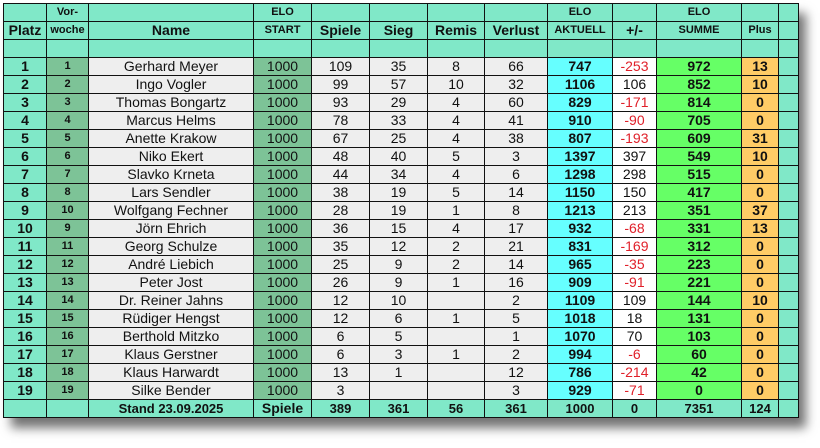 This screenshot has height=448, width=820. I want to click on table-row: 17 17 Klaus Gerstner 1000 6 3 1 2 994 -6 60 0, so click(401, 354).